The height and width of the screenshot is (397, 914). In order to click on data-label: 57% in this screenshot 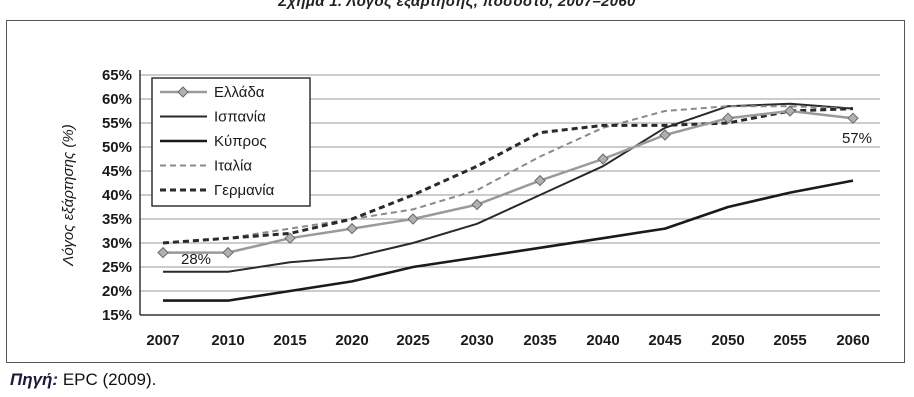, I will do `click(857, 138)`.